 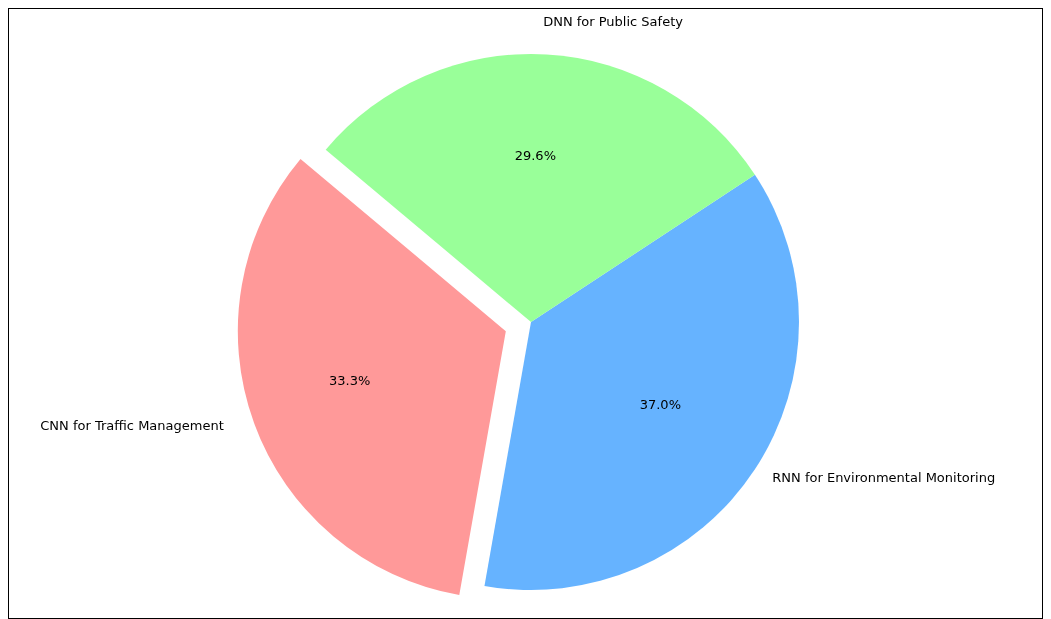 What do you see at coordinates (132, 426) in the screenshot?
I see `slice-label: CNN for Traffic Management` at bounding box center [132, 426].